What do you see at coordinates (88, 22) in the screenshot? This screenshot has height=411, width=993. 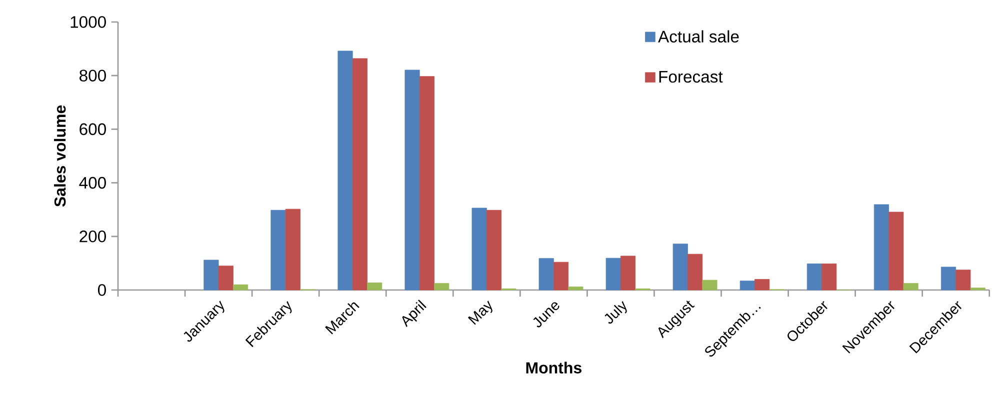 I see `y-tick-label: 1000` at bounding box center [88, 22].